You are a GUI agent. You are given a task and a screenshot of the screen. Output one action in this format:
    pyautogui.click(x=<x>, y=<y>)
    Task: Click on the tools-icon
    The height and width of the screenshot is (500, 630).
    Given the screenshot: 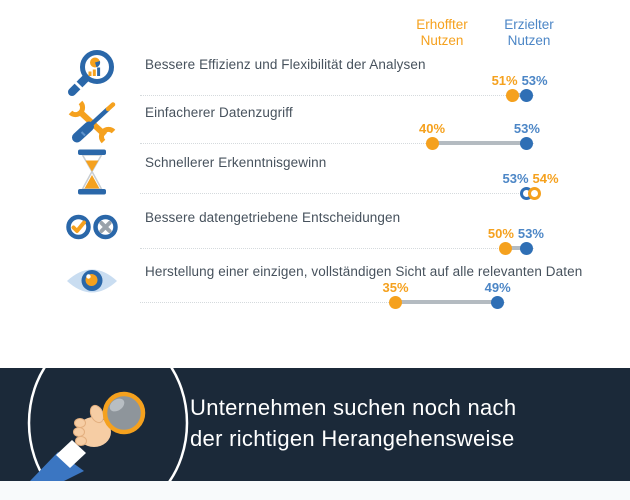 What is the action you would take?
    pyautogui.click(x=92, y=122)
    